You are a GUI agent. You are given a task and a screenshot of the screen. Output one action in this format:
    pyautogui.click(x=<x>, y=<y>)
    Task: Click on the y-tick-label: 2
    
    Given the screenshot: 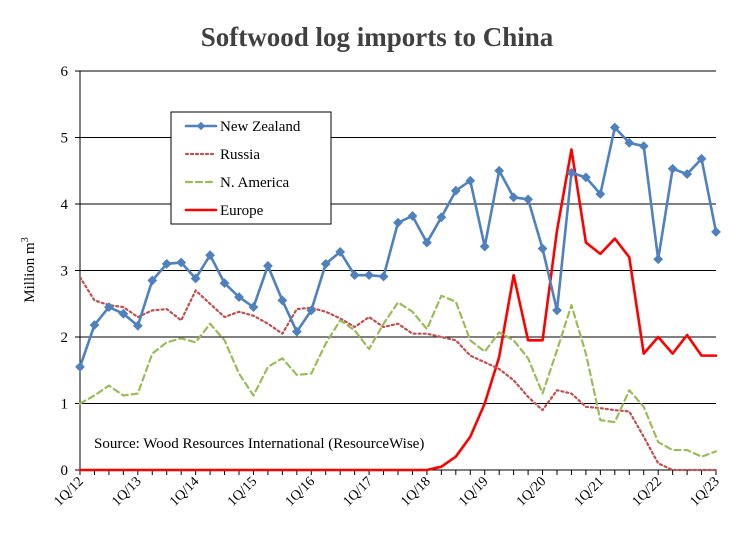 What is the action you would take?
    pyautogui.click(x=65, y=338)
    